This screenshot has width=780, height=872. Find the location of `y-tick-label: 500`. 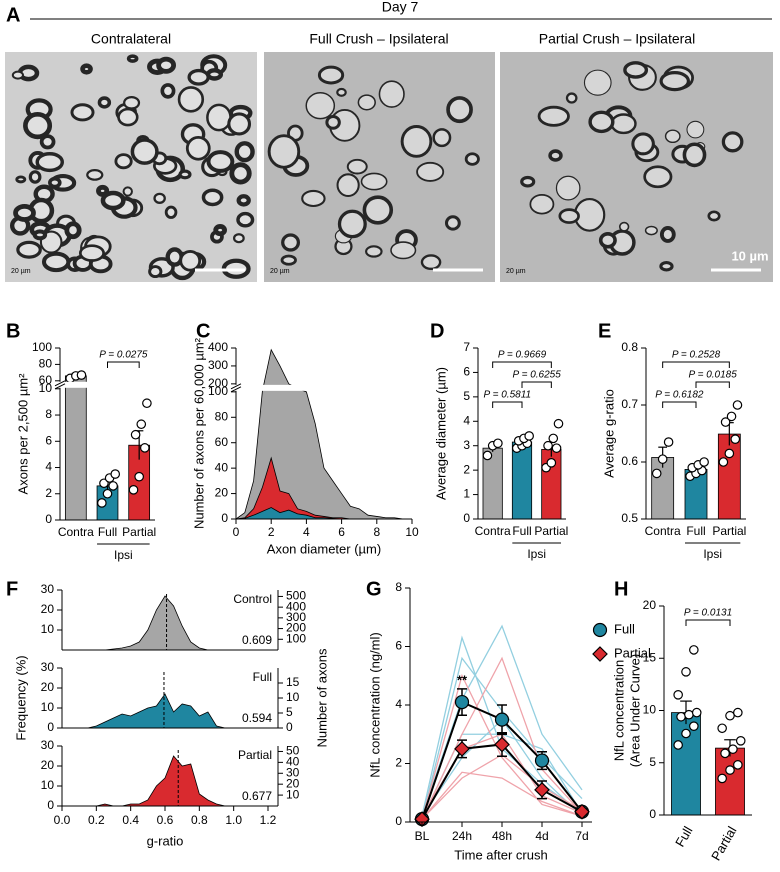

y-tick-label: 500 is located at coordinates (296, 596).